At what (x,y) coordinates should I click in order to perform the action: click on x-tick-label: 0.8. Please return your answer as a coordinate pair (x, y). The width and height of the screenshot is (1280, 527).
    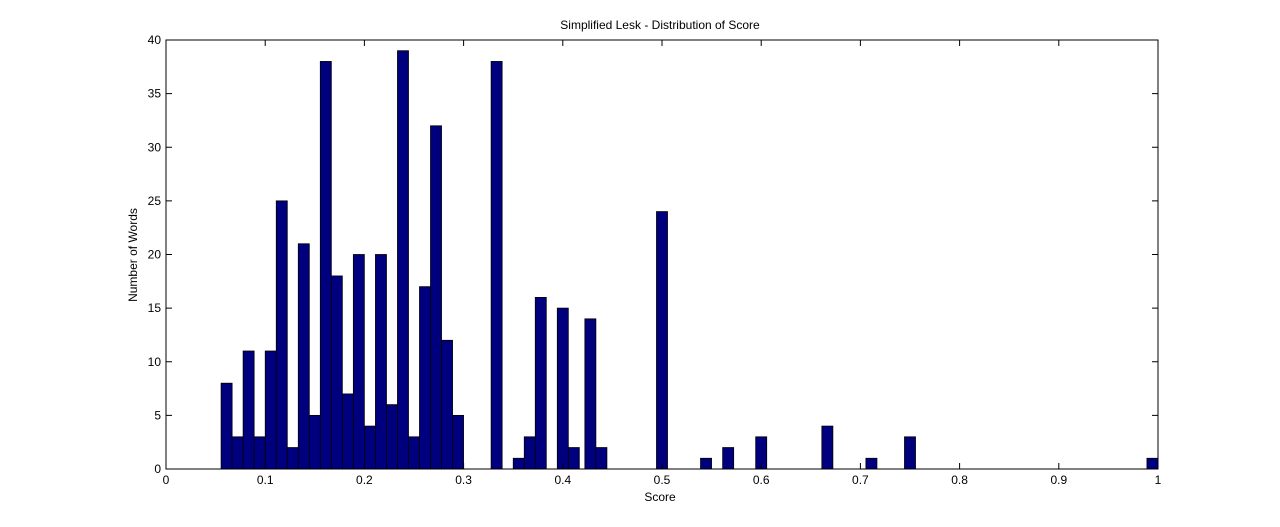
    Looking at the image, I should click on (959, 480).